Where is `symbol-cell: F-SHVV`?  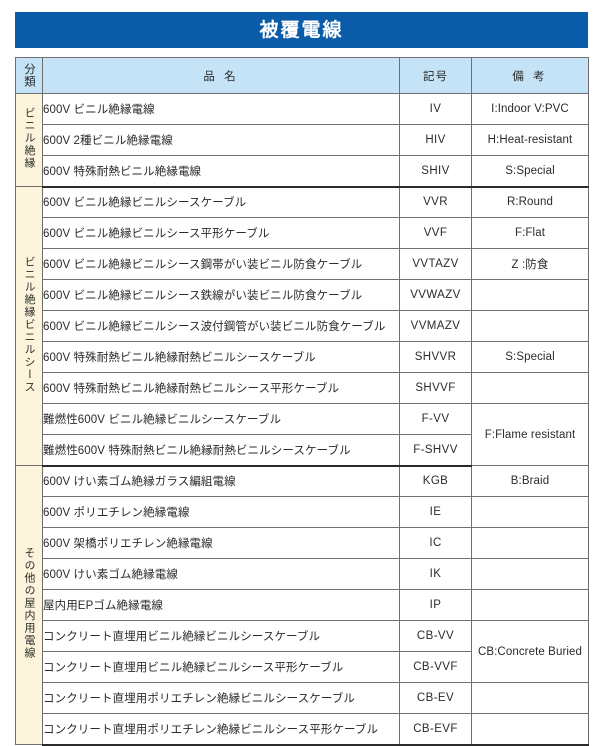
symbol-cell: F-SHVV is located at coordinates (435, 450).